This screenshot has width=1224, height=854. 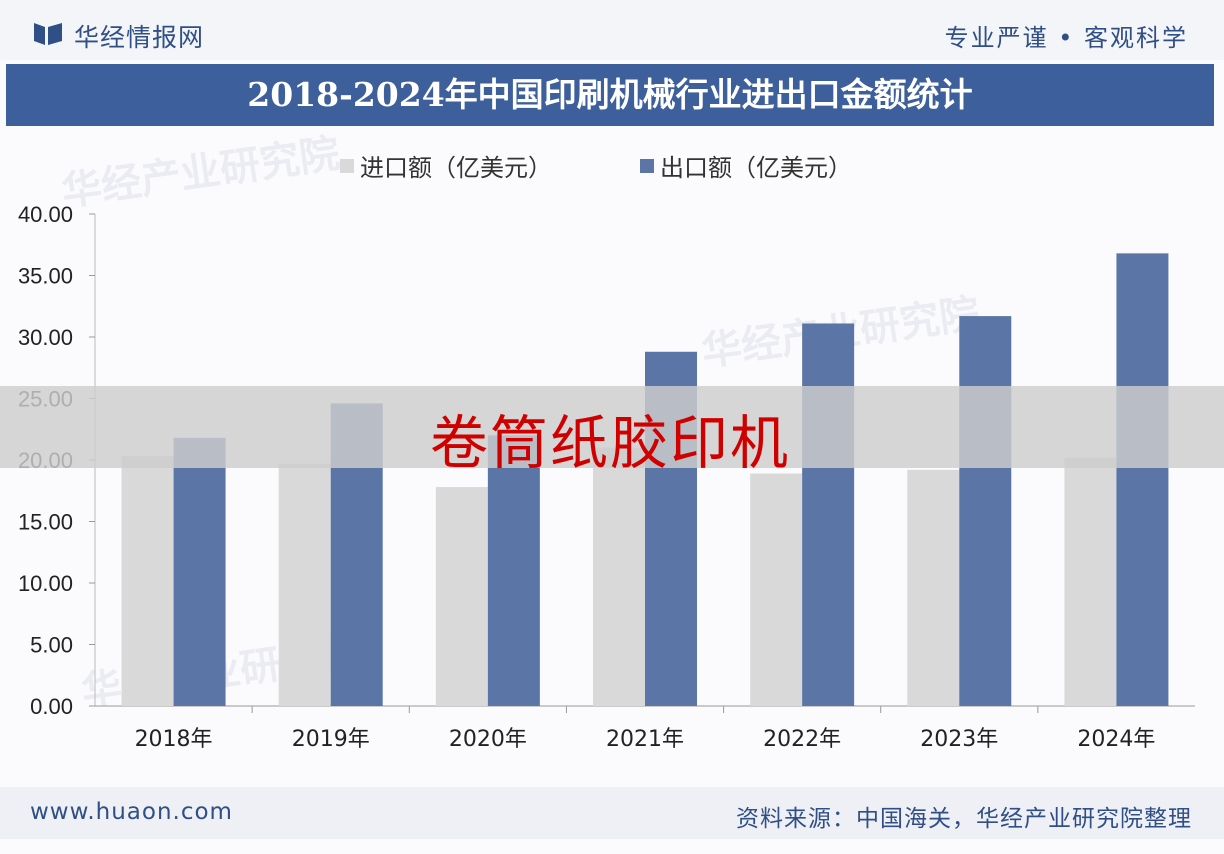 I want to click on chart-title: 2018-2024年中国印刷机械行业进出口金额统计, so click(x=610, y=94).